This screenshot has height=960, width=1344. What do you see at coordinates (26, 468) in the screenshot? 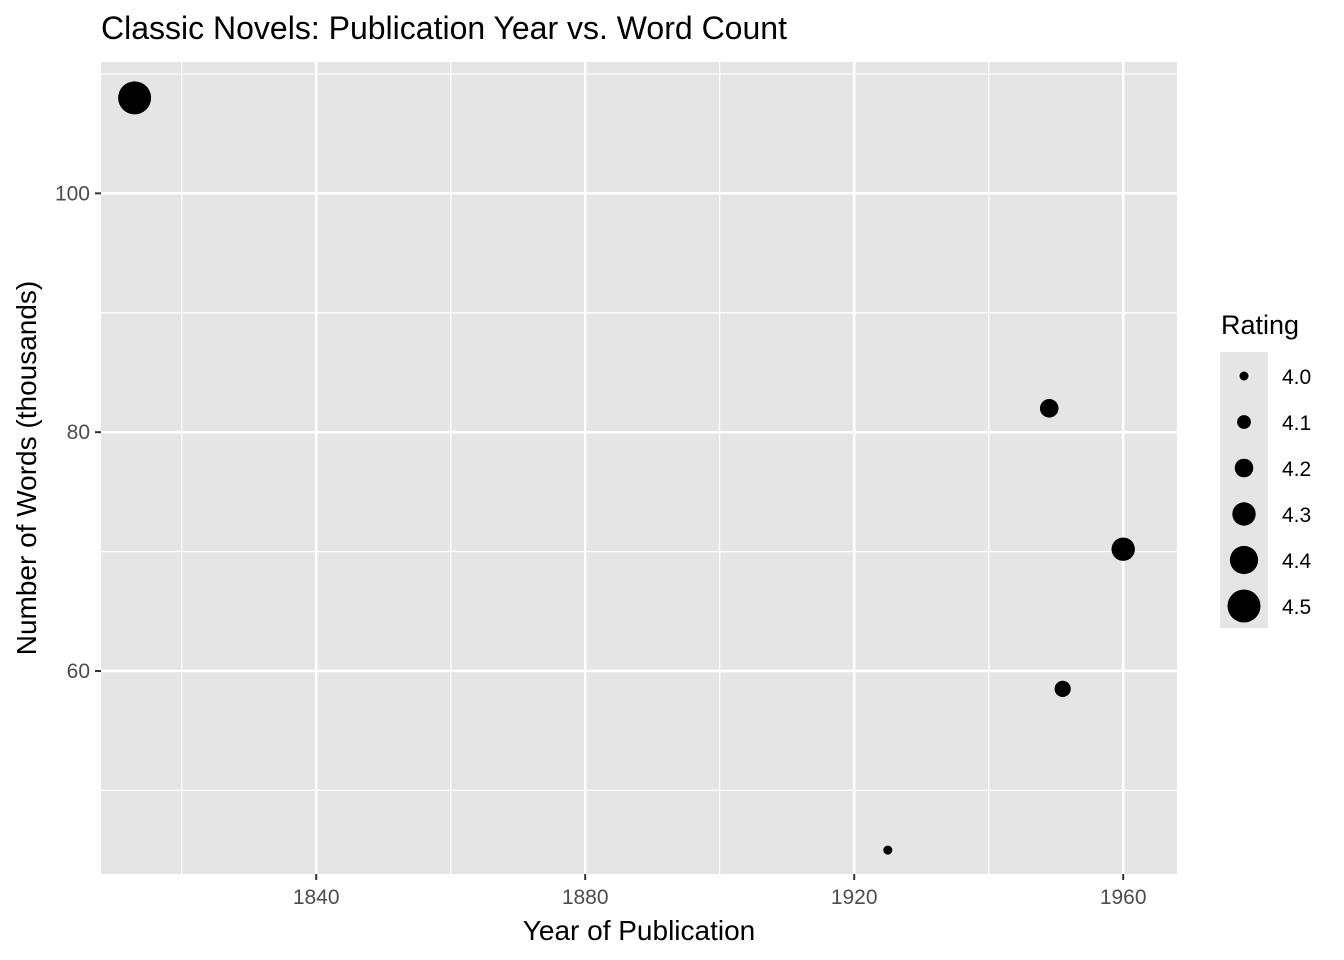
I see `y-axis-title: Number of Words (thousands)` at bounding box center [26, 468].